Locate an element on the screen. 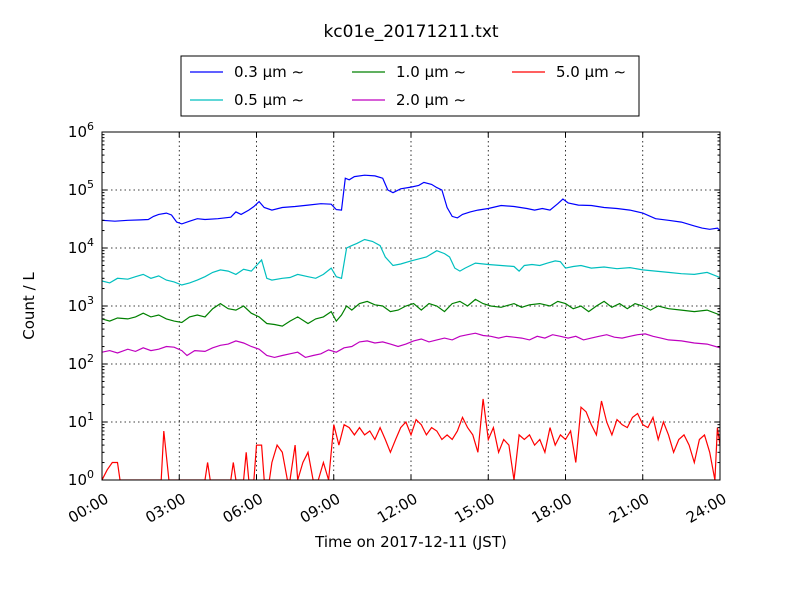 This screenshot has width=800, height=600. y-tick-label: 10¹ is located at coordinates (81, 420).